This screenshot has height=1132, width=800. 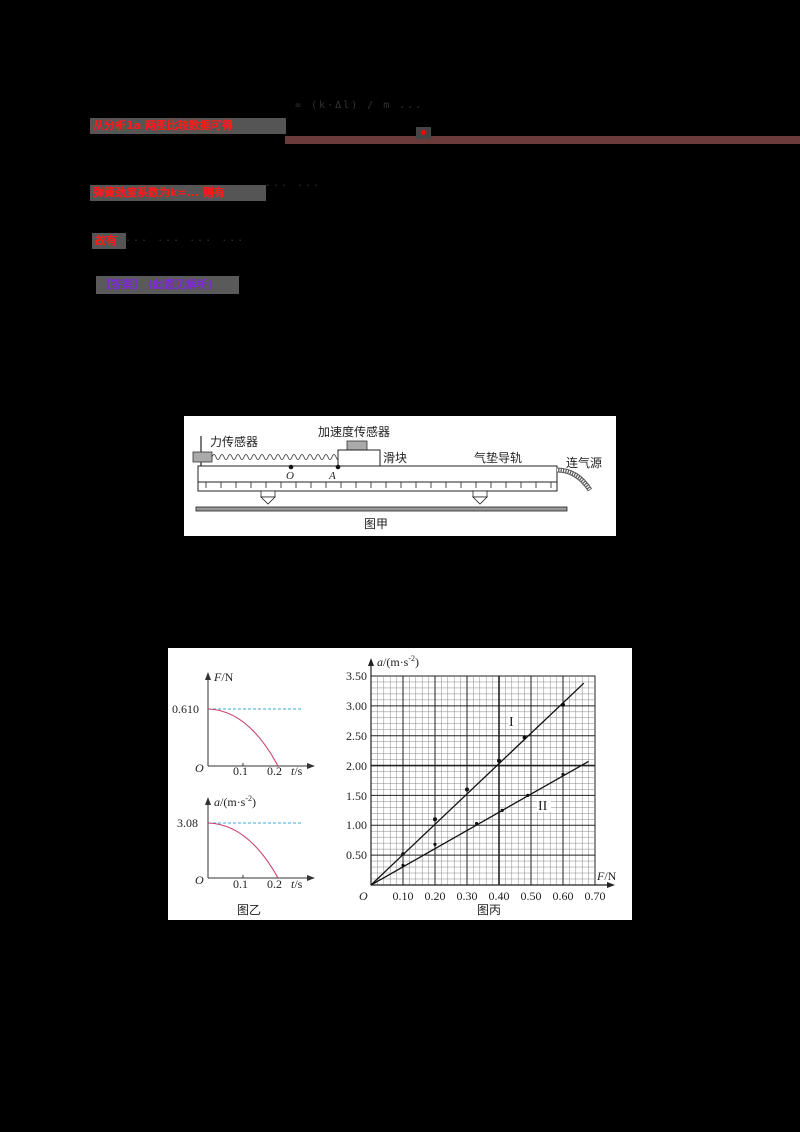 What do you see at coordinates (268, 497) in the screenshot?
I see `track-foot-left` at bounding box center [268, 497].